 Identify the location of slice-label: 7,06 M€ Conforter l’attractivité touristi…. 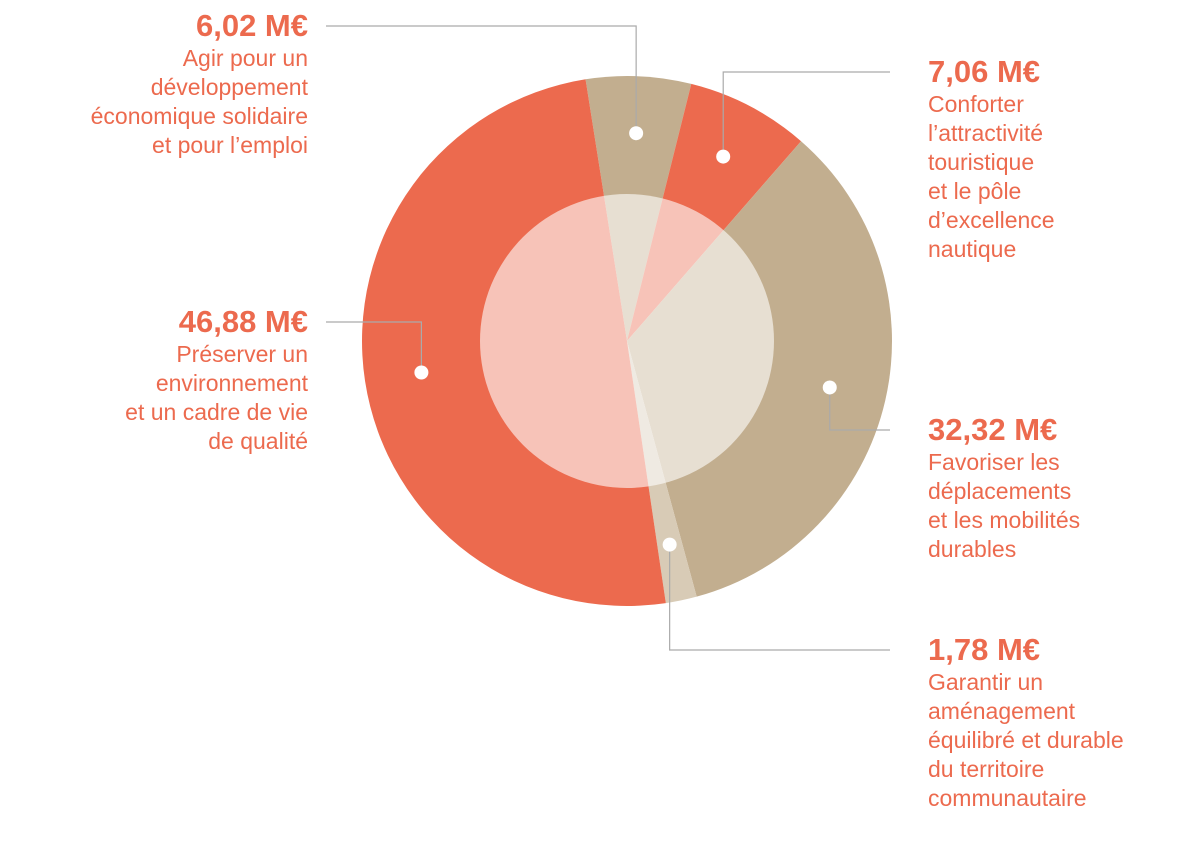
(991, 159).